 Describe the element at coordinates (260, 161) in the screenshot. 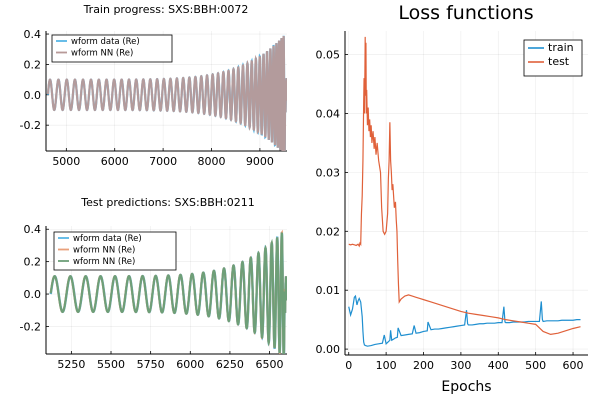

I see `x-tick-label: 9000` at that location.